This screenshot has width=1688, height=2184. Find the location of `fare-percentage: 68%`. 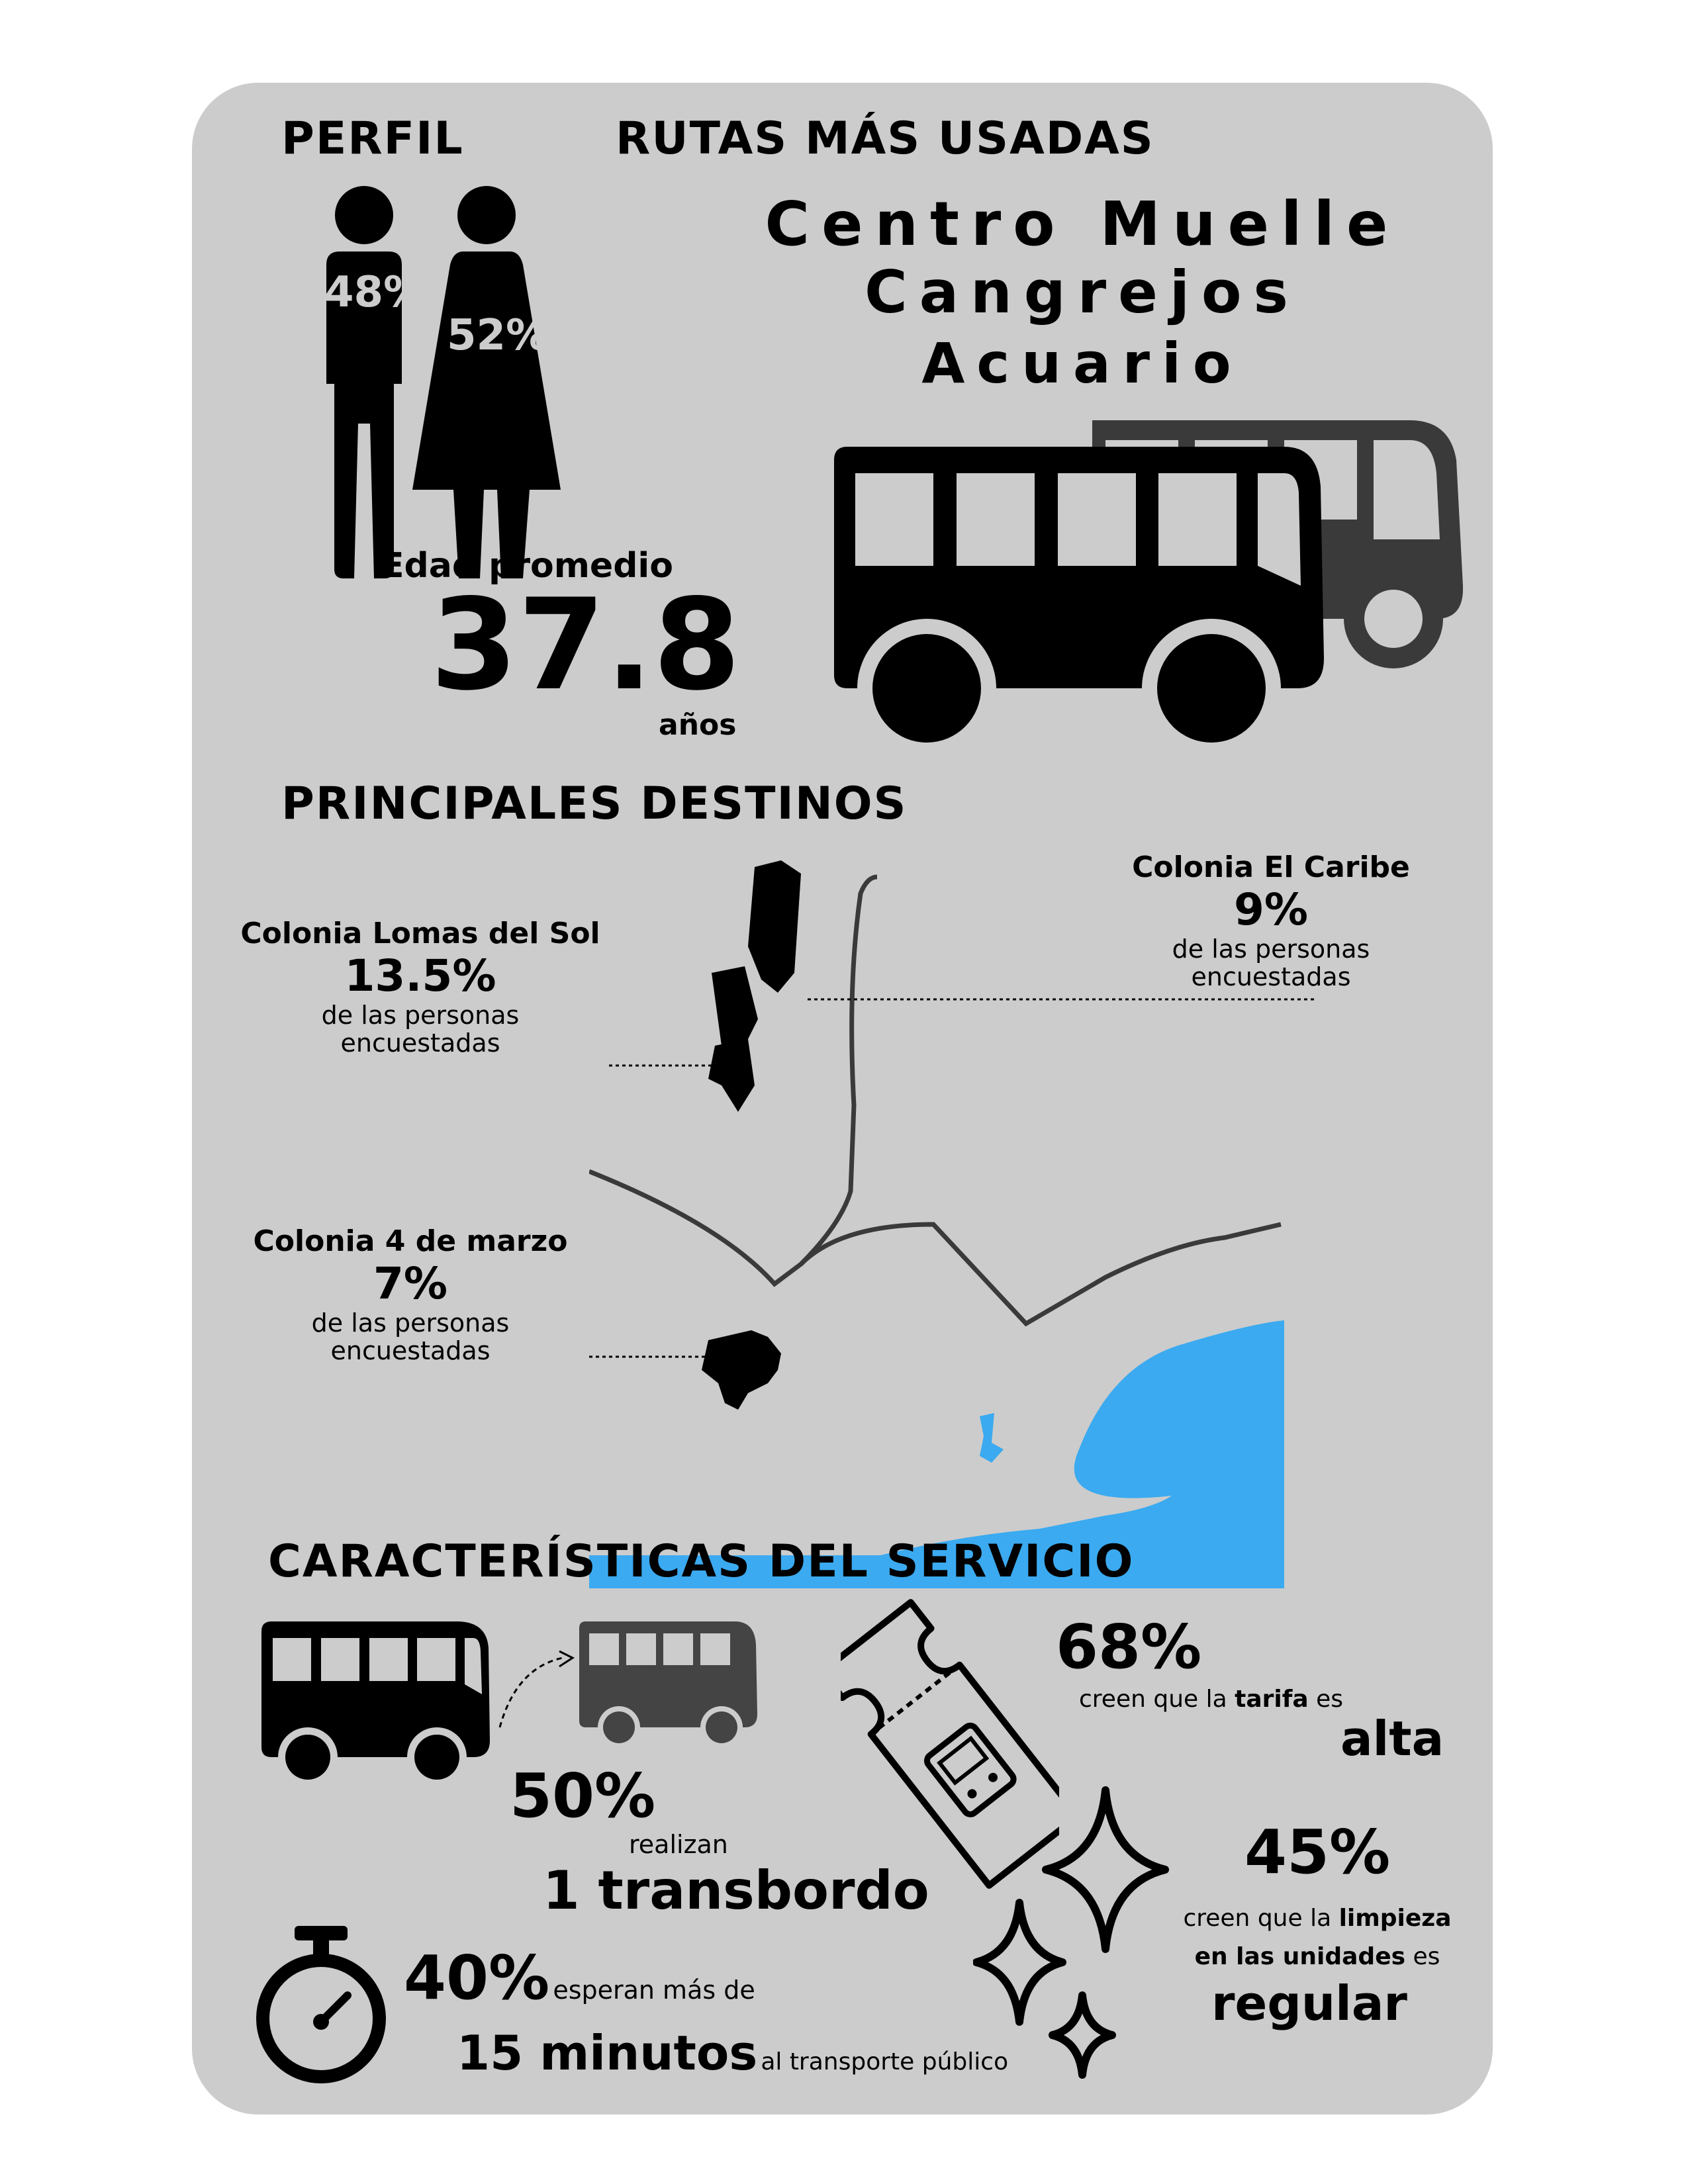

fare-percentage: 68% is located at coordinates (1129, 1647).